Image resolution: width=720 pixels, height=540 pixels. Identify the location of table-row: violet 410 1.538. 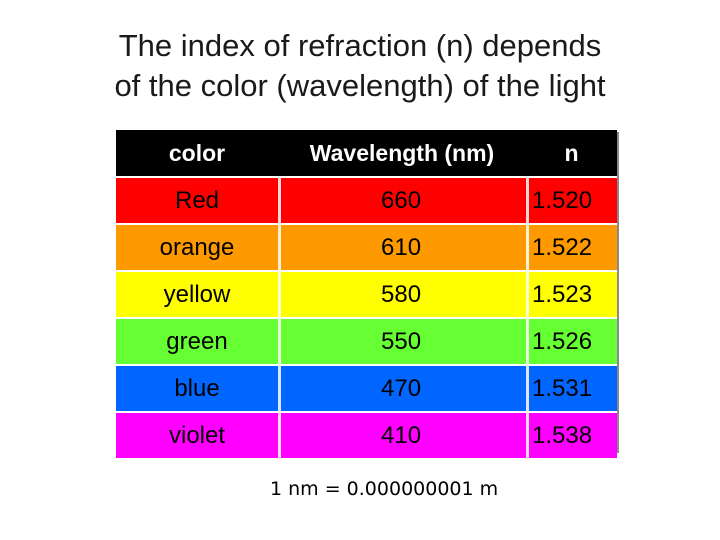
(366, 434).